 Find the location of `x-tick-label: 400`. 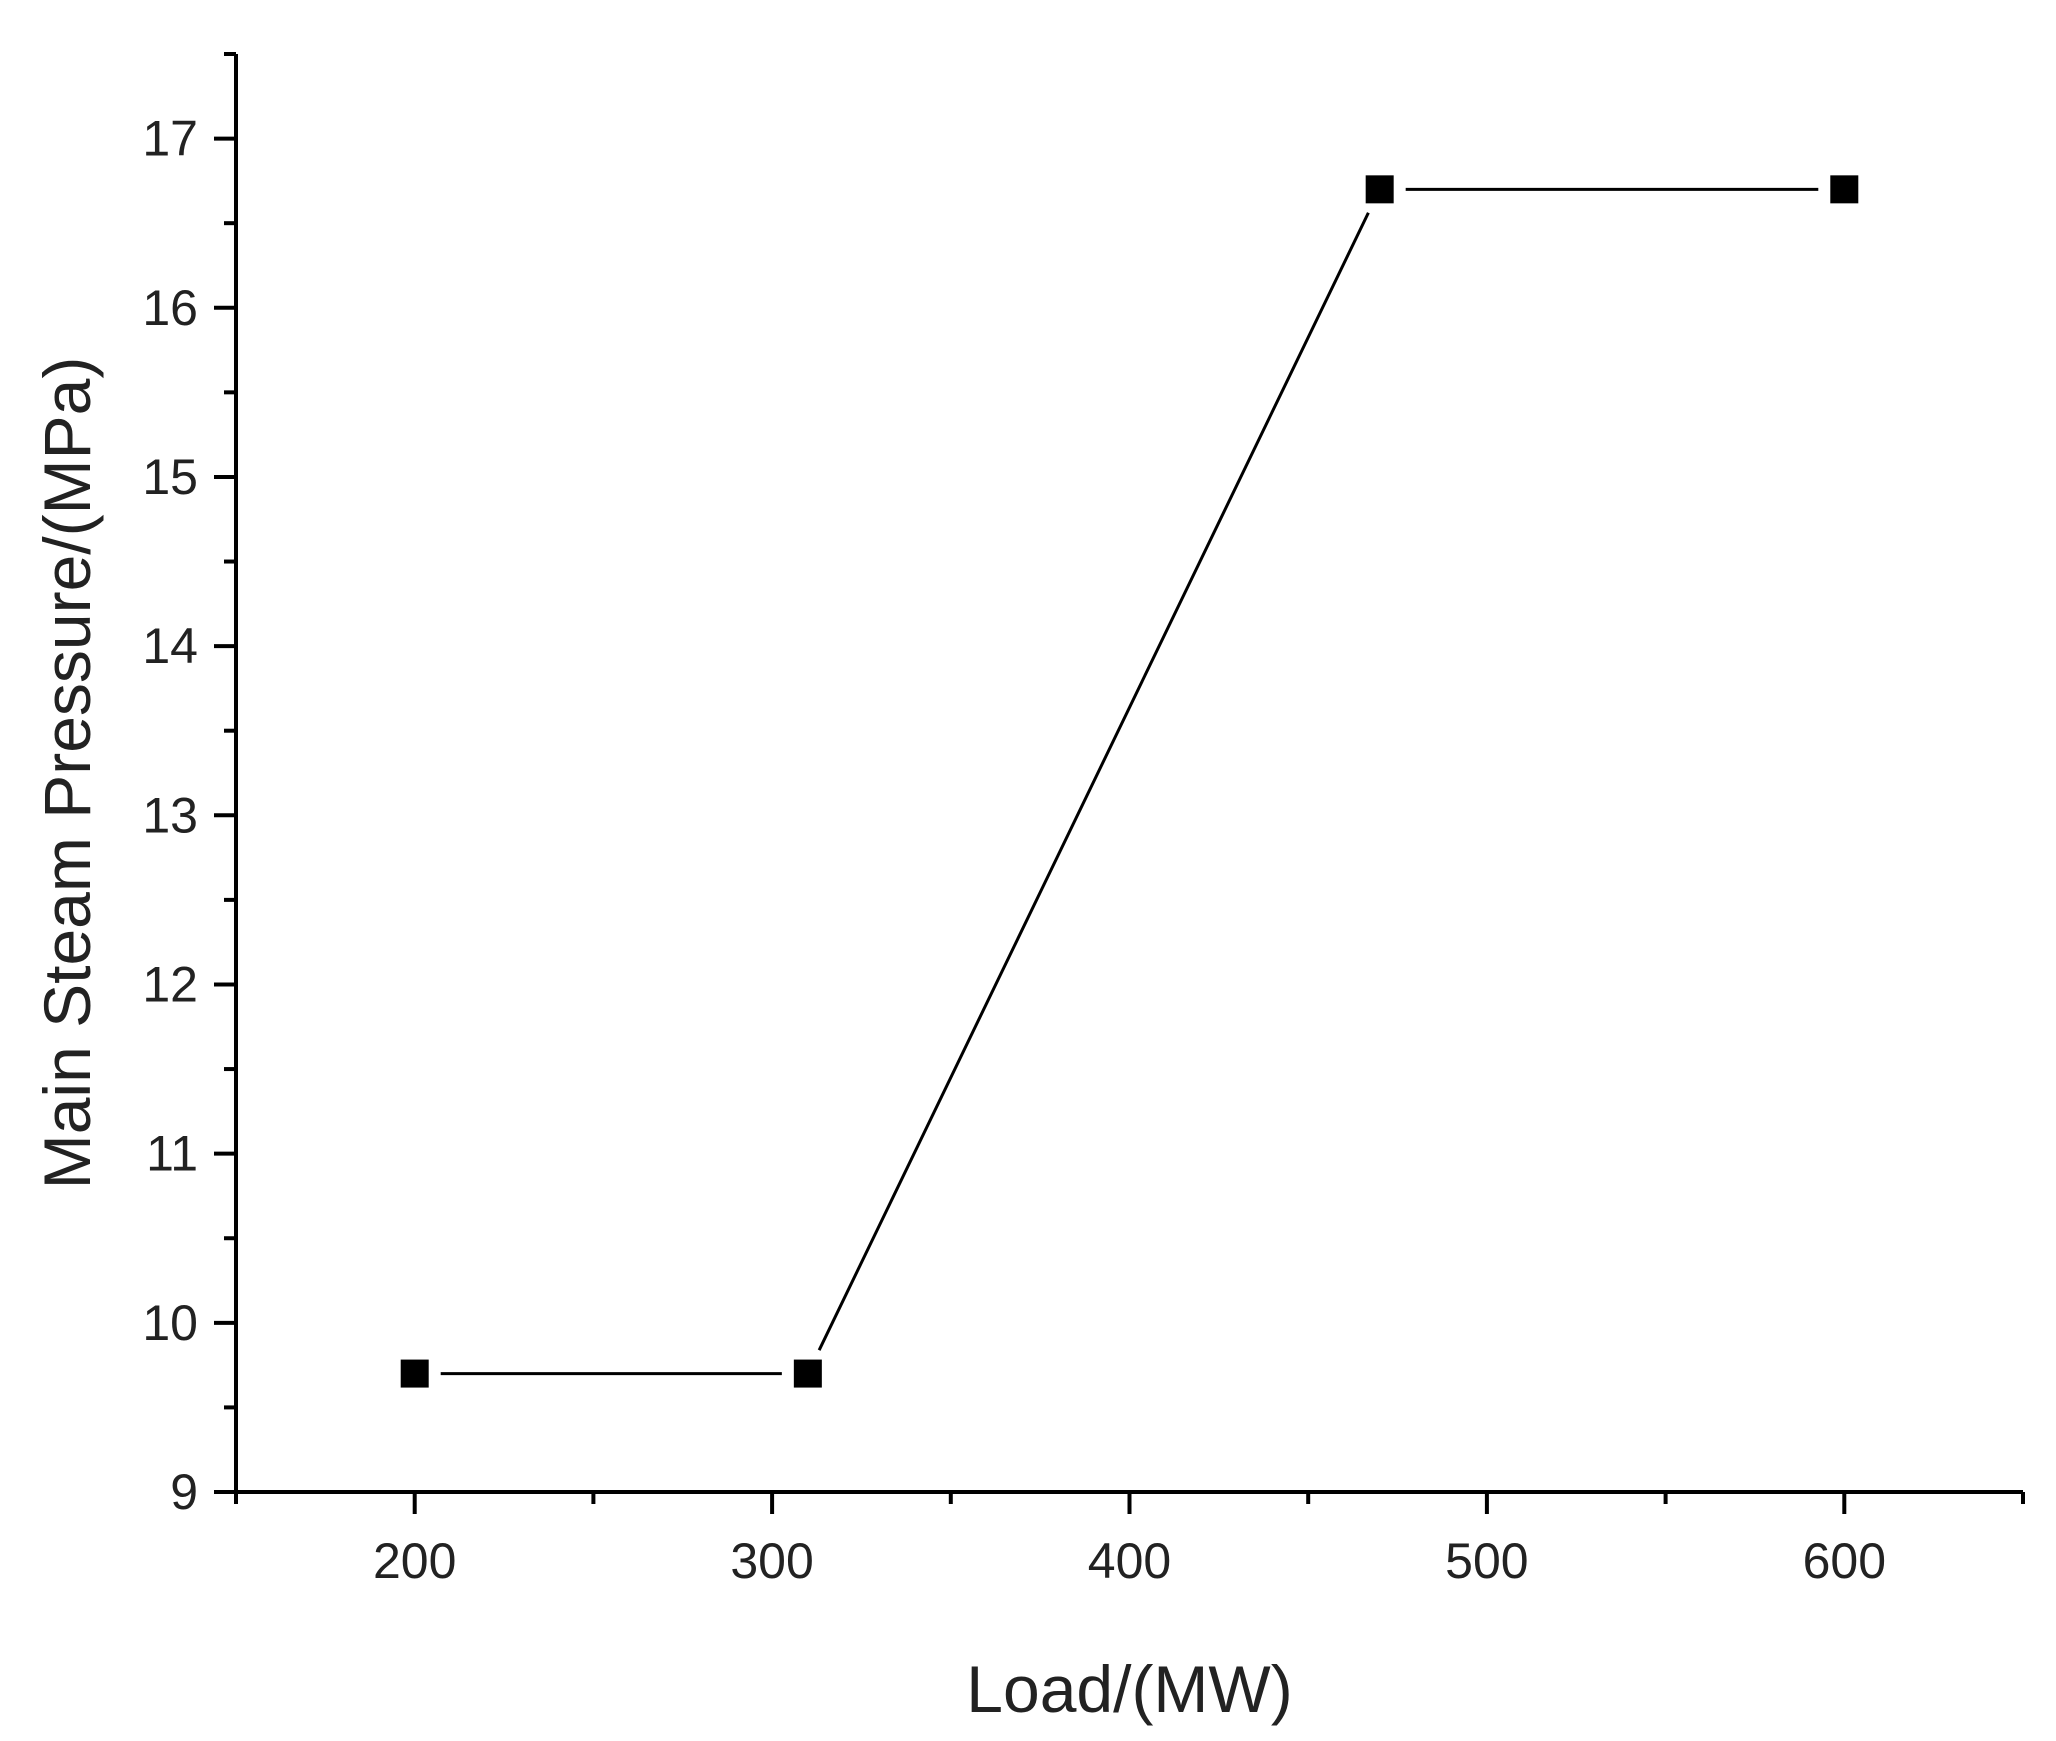

x-tick-label: 400 is located at coordinates (1129, 1561).